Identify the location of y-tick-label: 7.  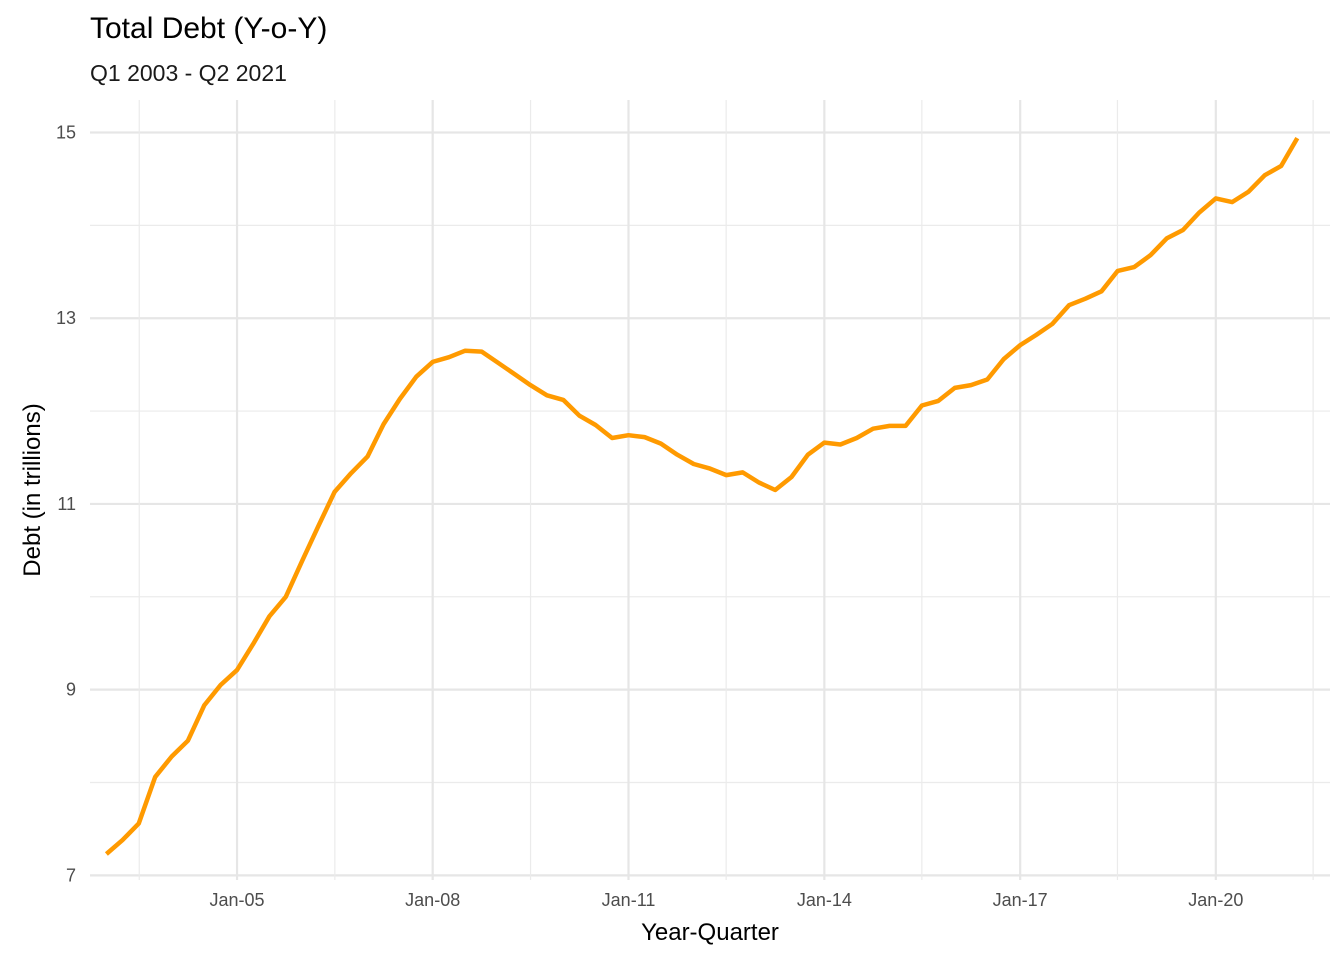
(71, 875).